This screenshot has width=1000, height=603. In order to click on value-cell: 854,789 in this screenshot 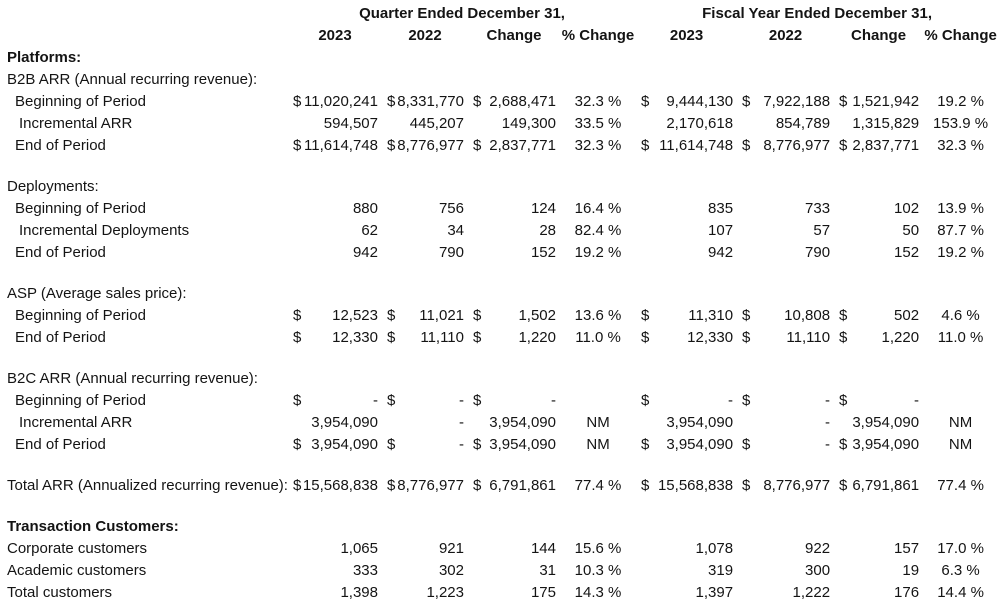, I will do `click(785, 123)`.